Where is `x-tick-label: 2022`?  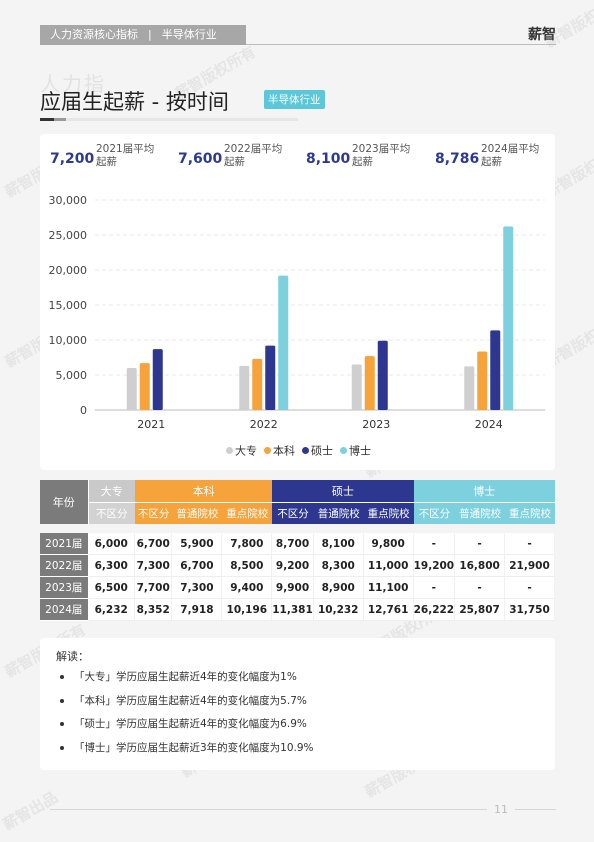 x-tick-label: 2022 is located at coordinates (264, 424).